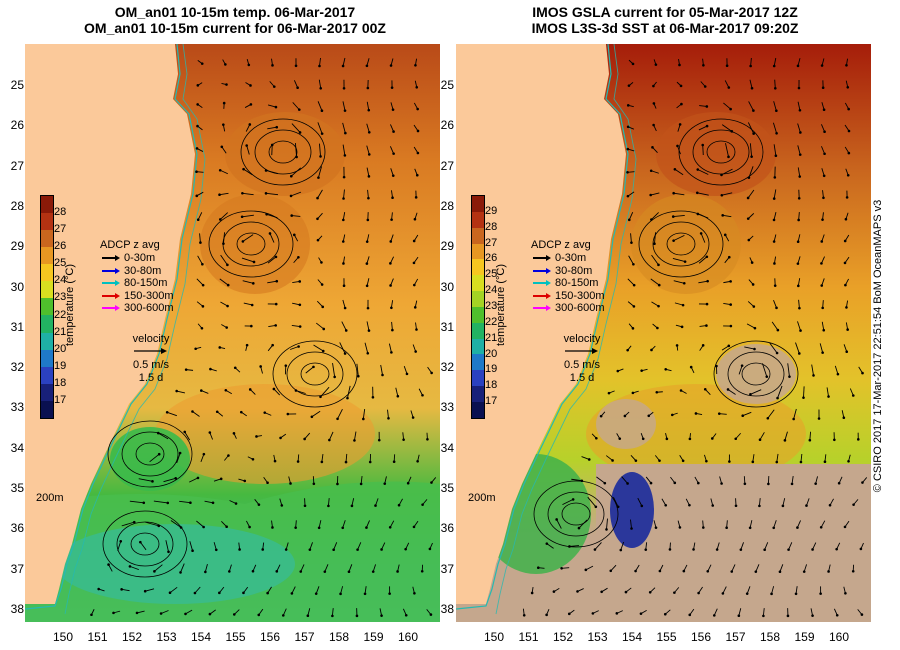 The width and height of the screenshot is (900, 650). I want to click on adcp-legend-row: 30-80m, so click(586, 271).